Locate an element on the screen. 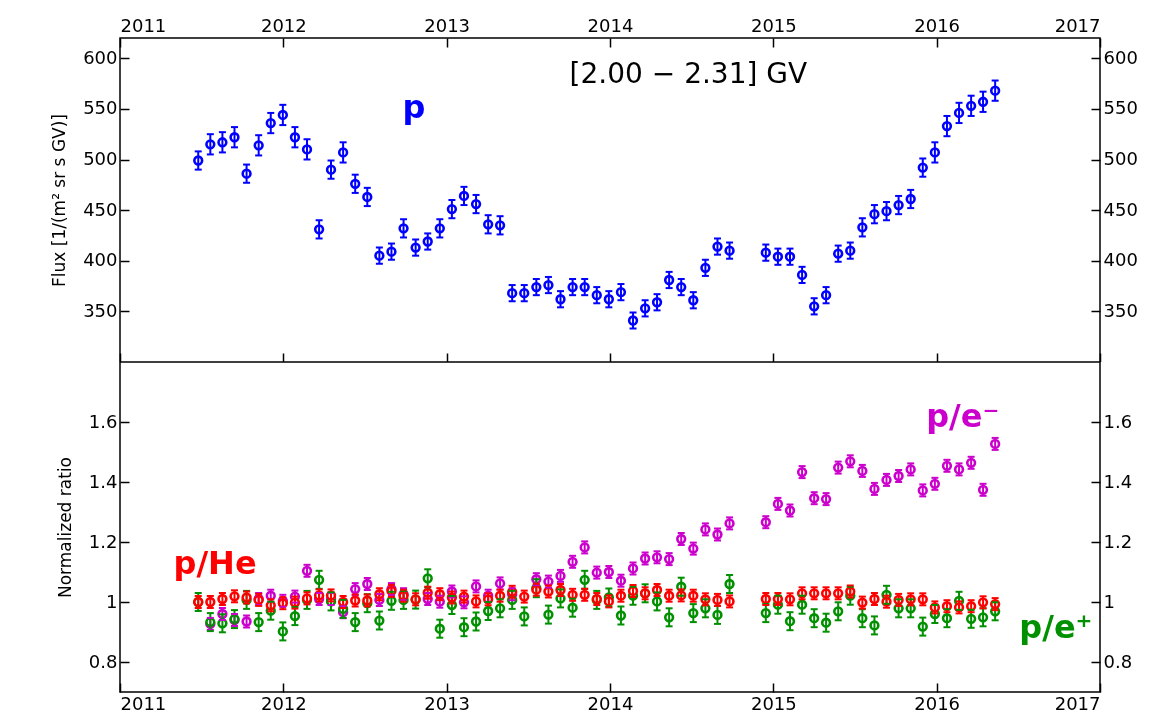 Image resolution: width=1156 pixels, height=725 pixels. series-label: p/He is located at coordinates (215, 563).